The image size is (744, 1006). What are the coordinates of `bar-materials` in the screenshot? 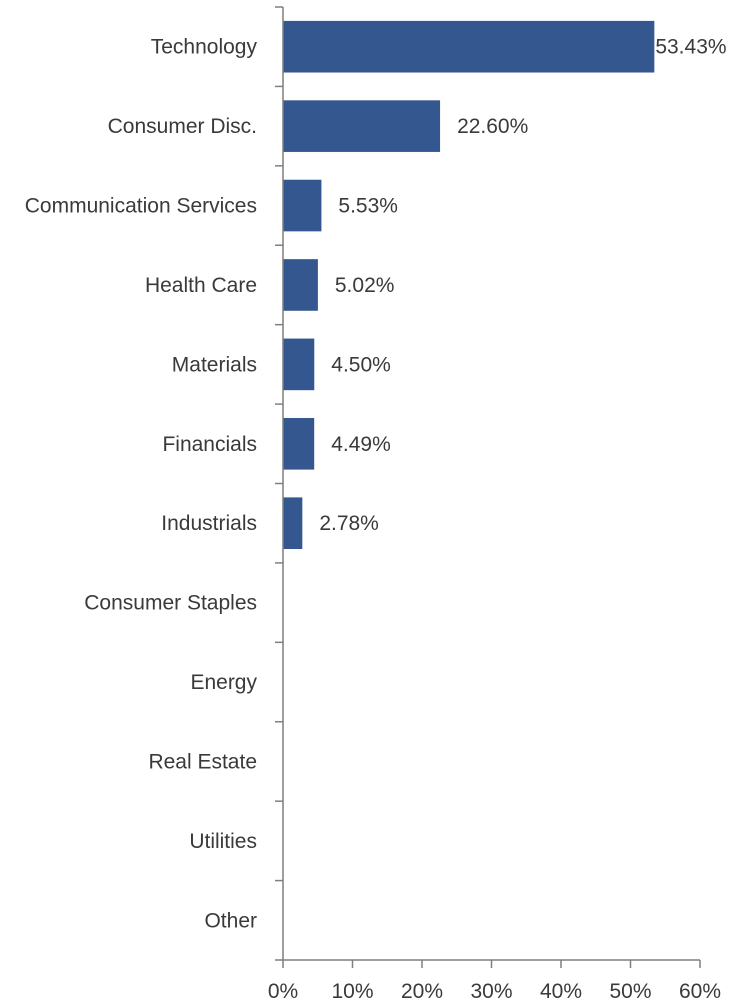 It's located at (299, 364).